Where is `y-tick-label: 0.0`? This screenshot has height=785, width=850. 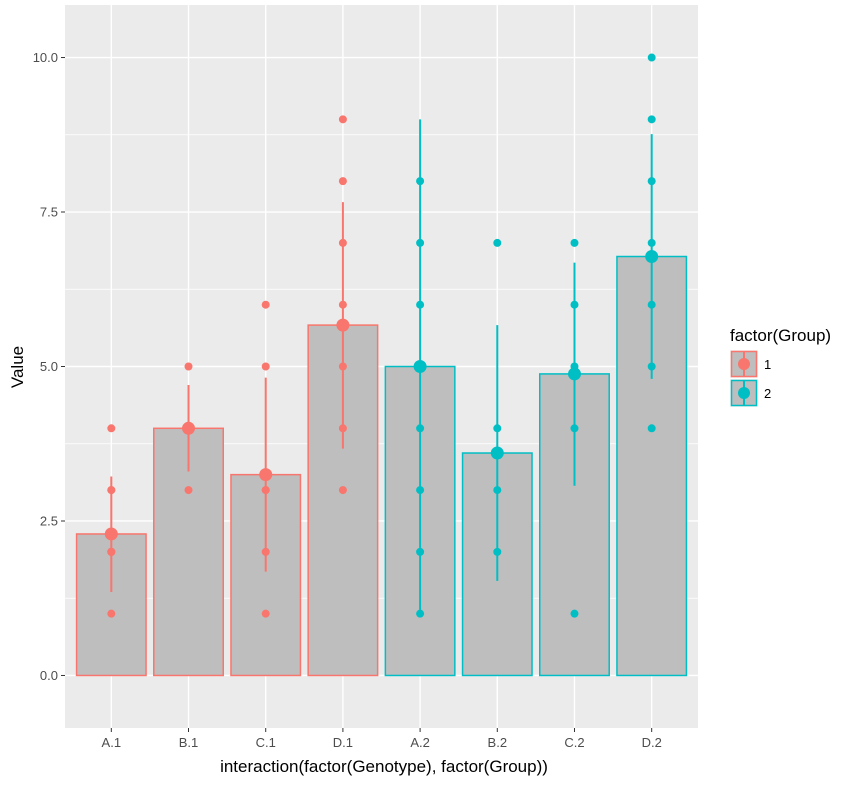
y-tick-label: 0.0 is located at coordinates (49, 675).